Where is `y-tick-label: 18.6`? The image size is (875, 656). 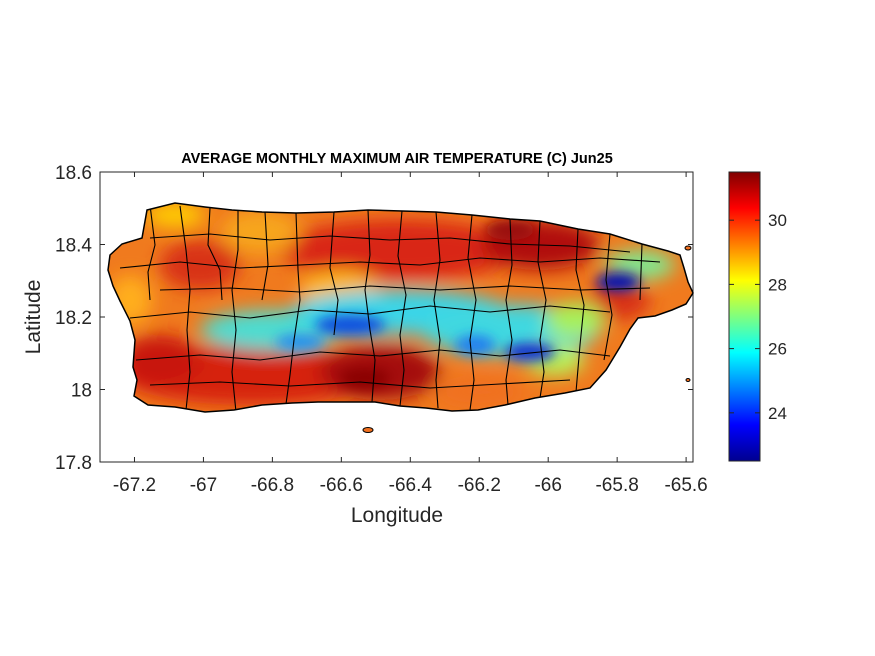
y-tick-label: 18.6 is located at coordinates (73, 173).